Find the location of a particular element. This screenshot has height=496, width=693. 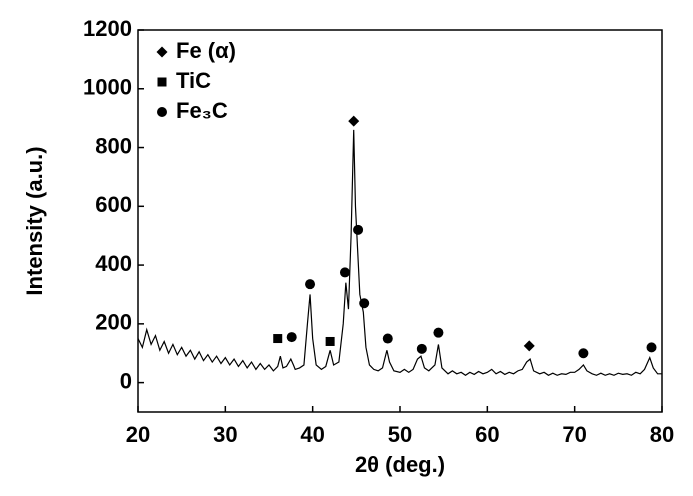

y-tick-label: 600 is located at coordinates (113, 204).